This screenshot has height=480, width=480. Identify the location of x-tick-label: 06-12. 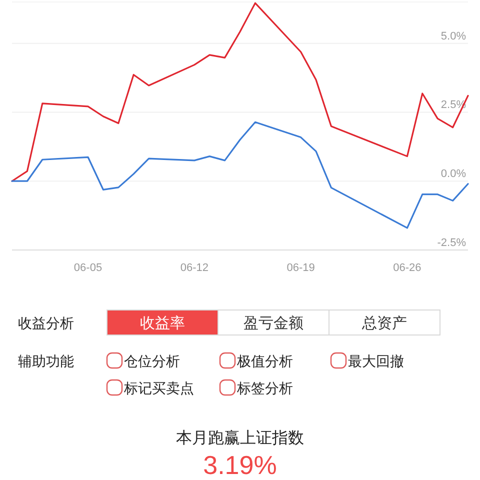
(194, 268).